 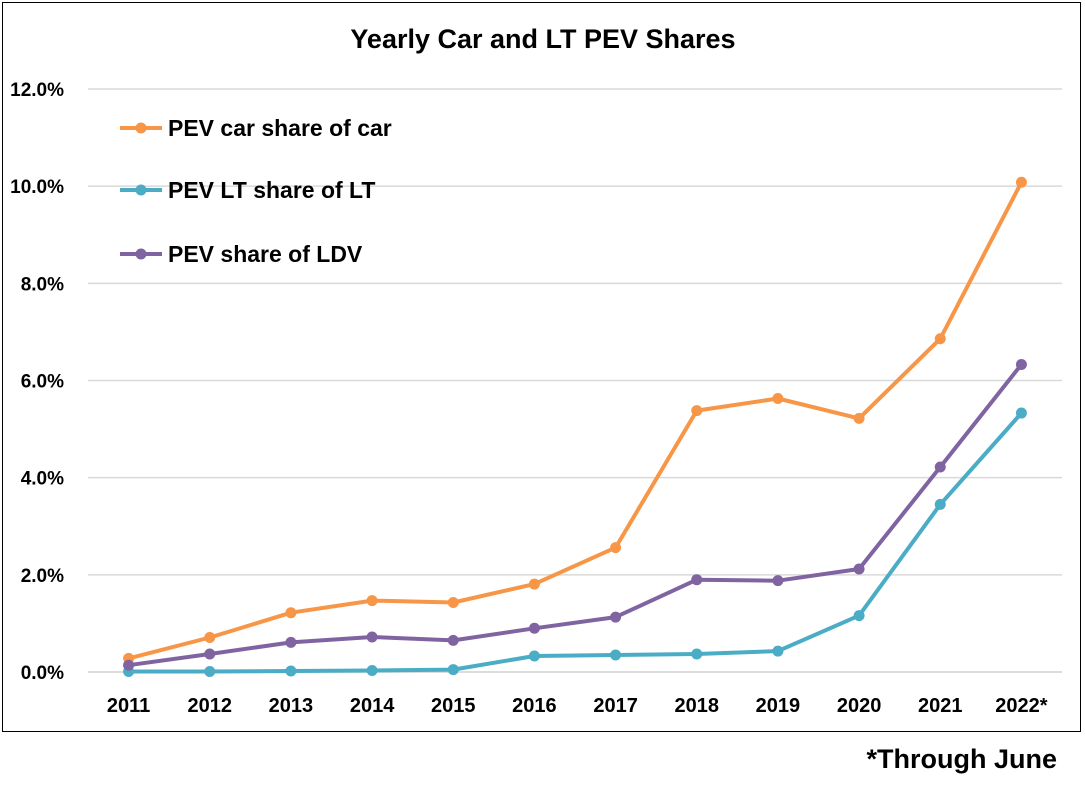 I want to click on y-tick-label: 8.0%, so click(x=42, y=284).